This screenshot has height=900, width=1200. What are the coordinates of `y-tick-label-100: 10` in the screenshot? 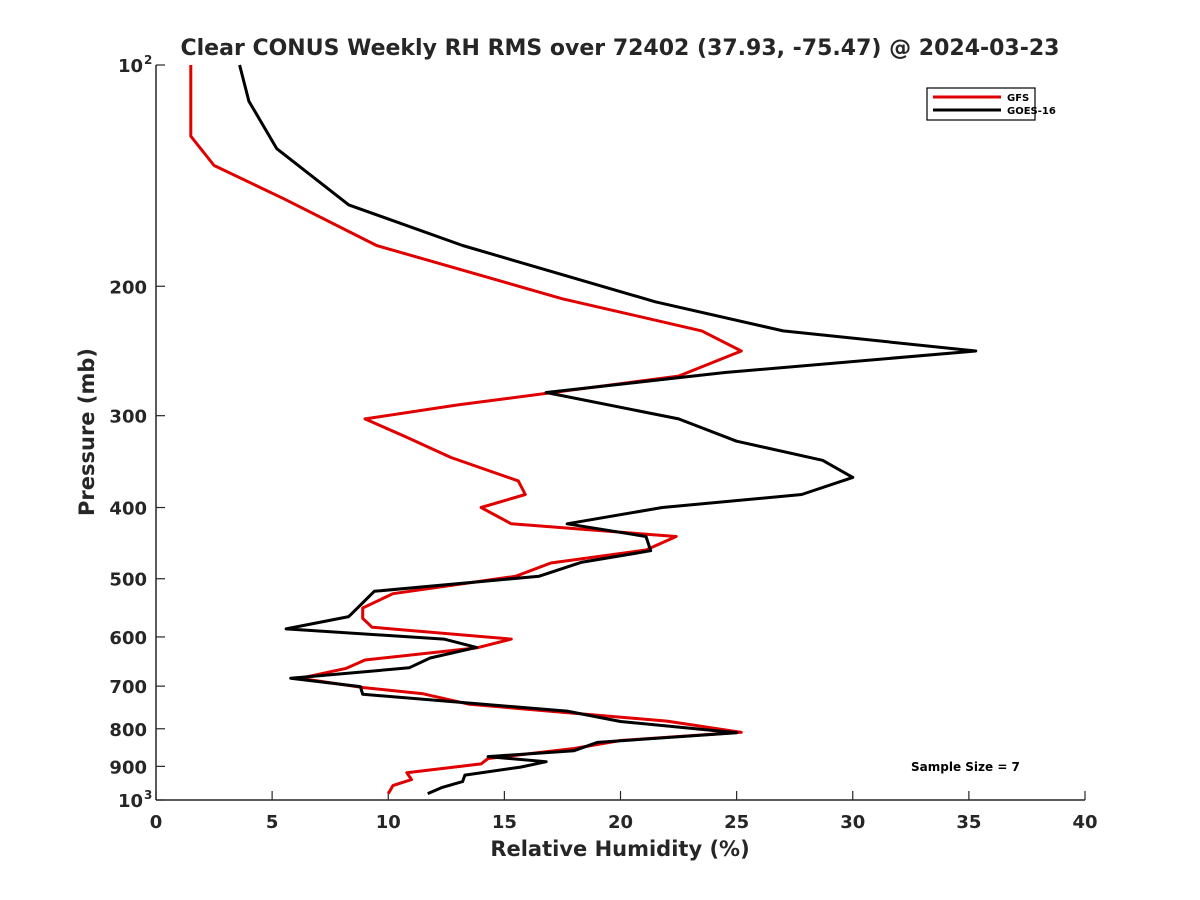 It's located at (130, 66).